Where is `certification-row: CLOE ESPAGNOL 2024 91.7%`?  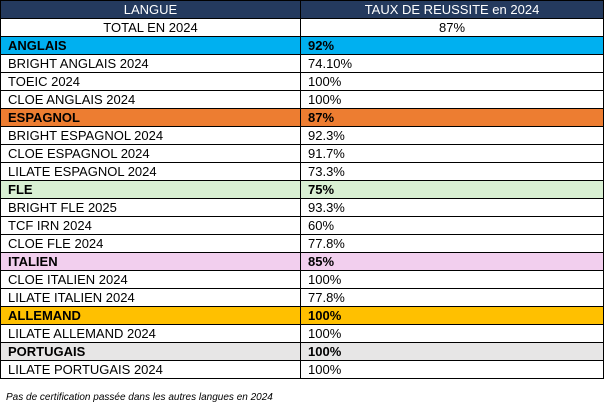 certification-row: CLOE ESPAGNOL 2024 91.7% is located at coordinates (302, 153).